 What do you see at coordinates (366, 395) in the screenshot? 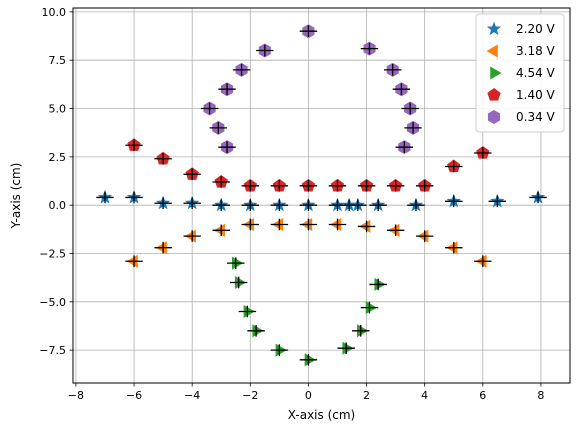
I see `x-tick-label: 2` at bounding box center [366, 395].